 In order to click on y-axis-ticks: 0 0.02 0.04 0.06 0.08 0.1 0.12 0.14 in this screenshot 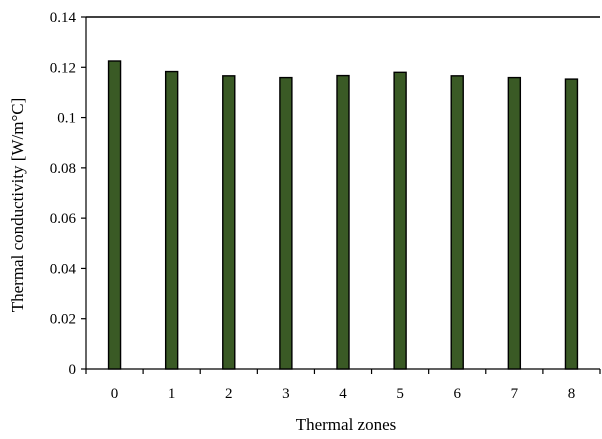, I will do `click(68, 194)`.